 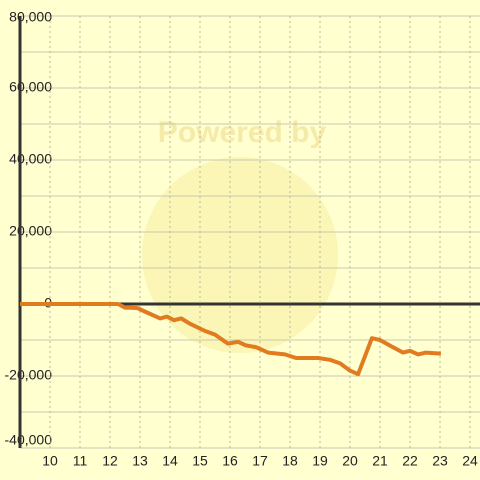 I want to click on x-tick-label: 17, so click(x=260, y=461).